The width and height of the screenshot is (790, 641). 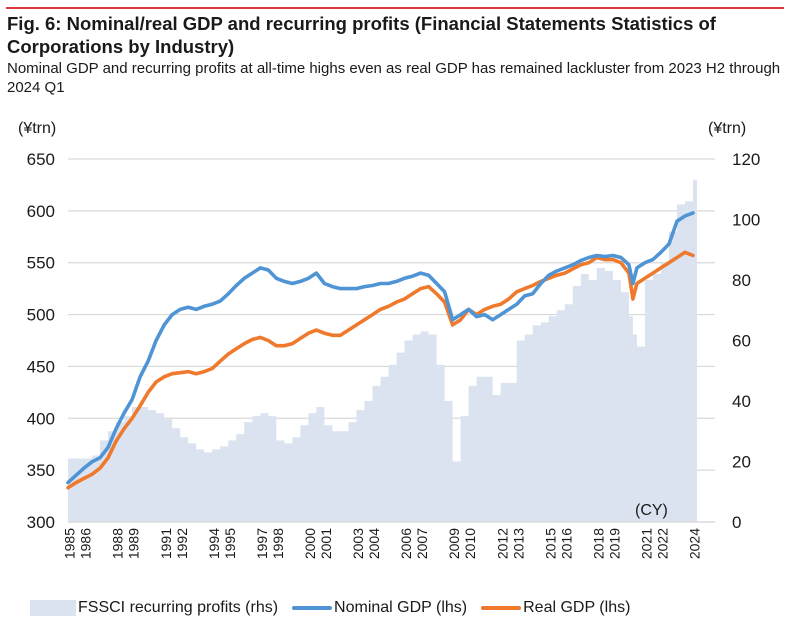 I want to click on x-tick-label: 2004, so click(x=374, y=543).